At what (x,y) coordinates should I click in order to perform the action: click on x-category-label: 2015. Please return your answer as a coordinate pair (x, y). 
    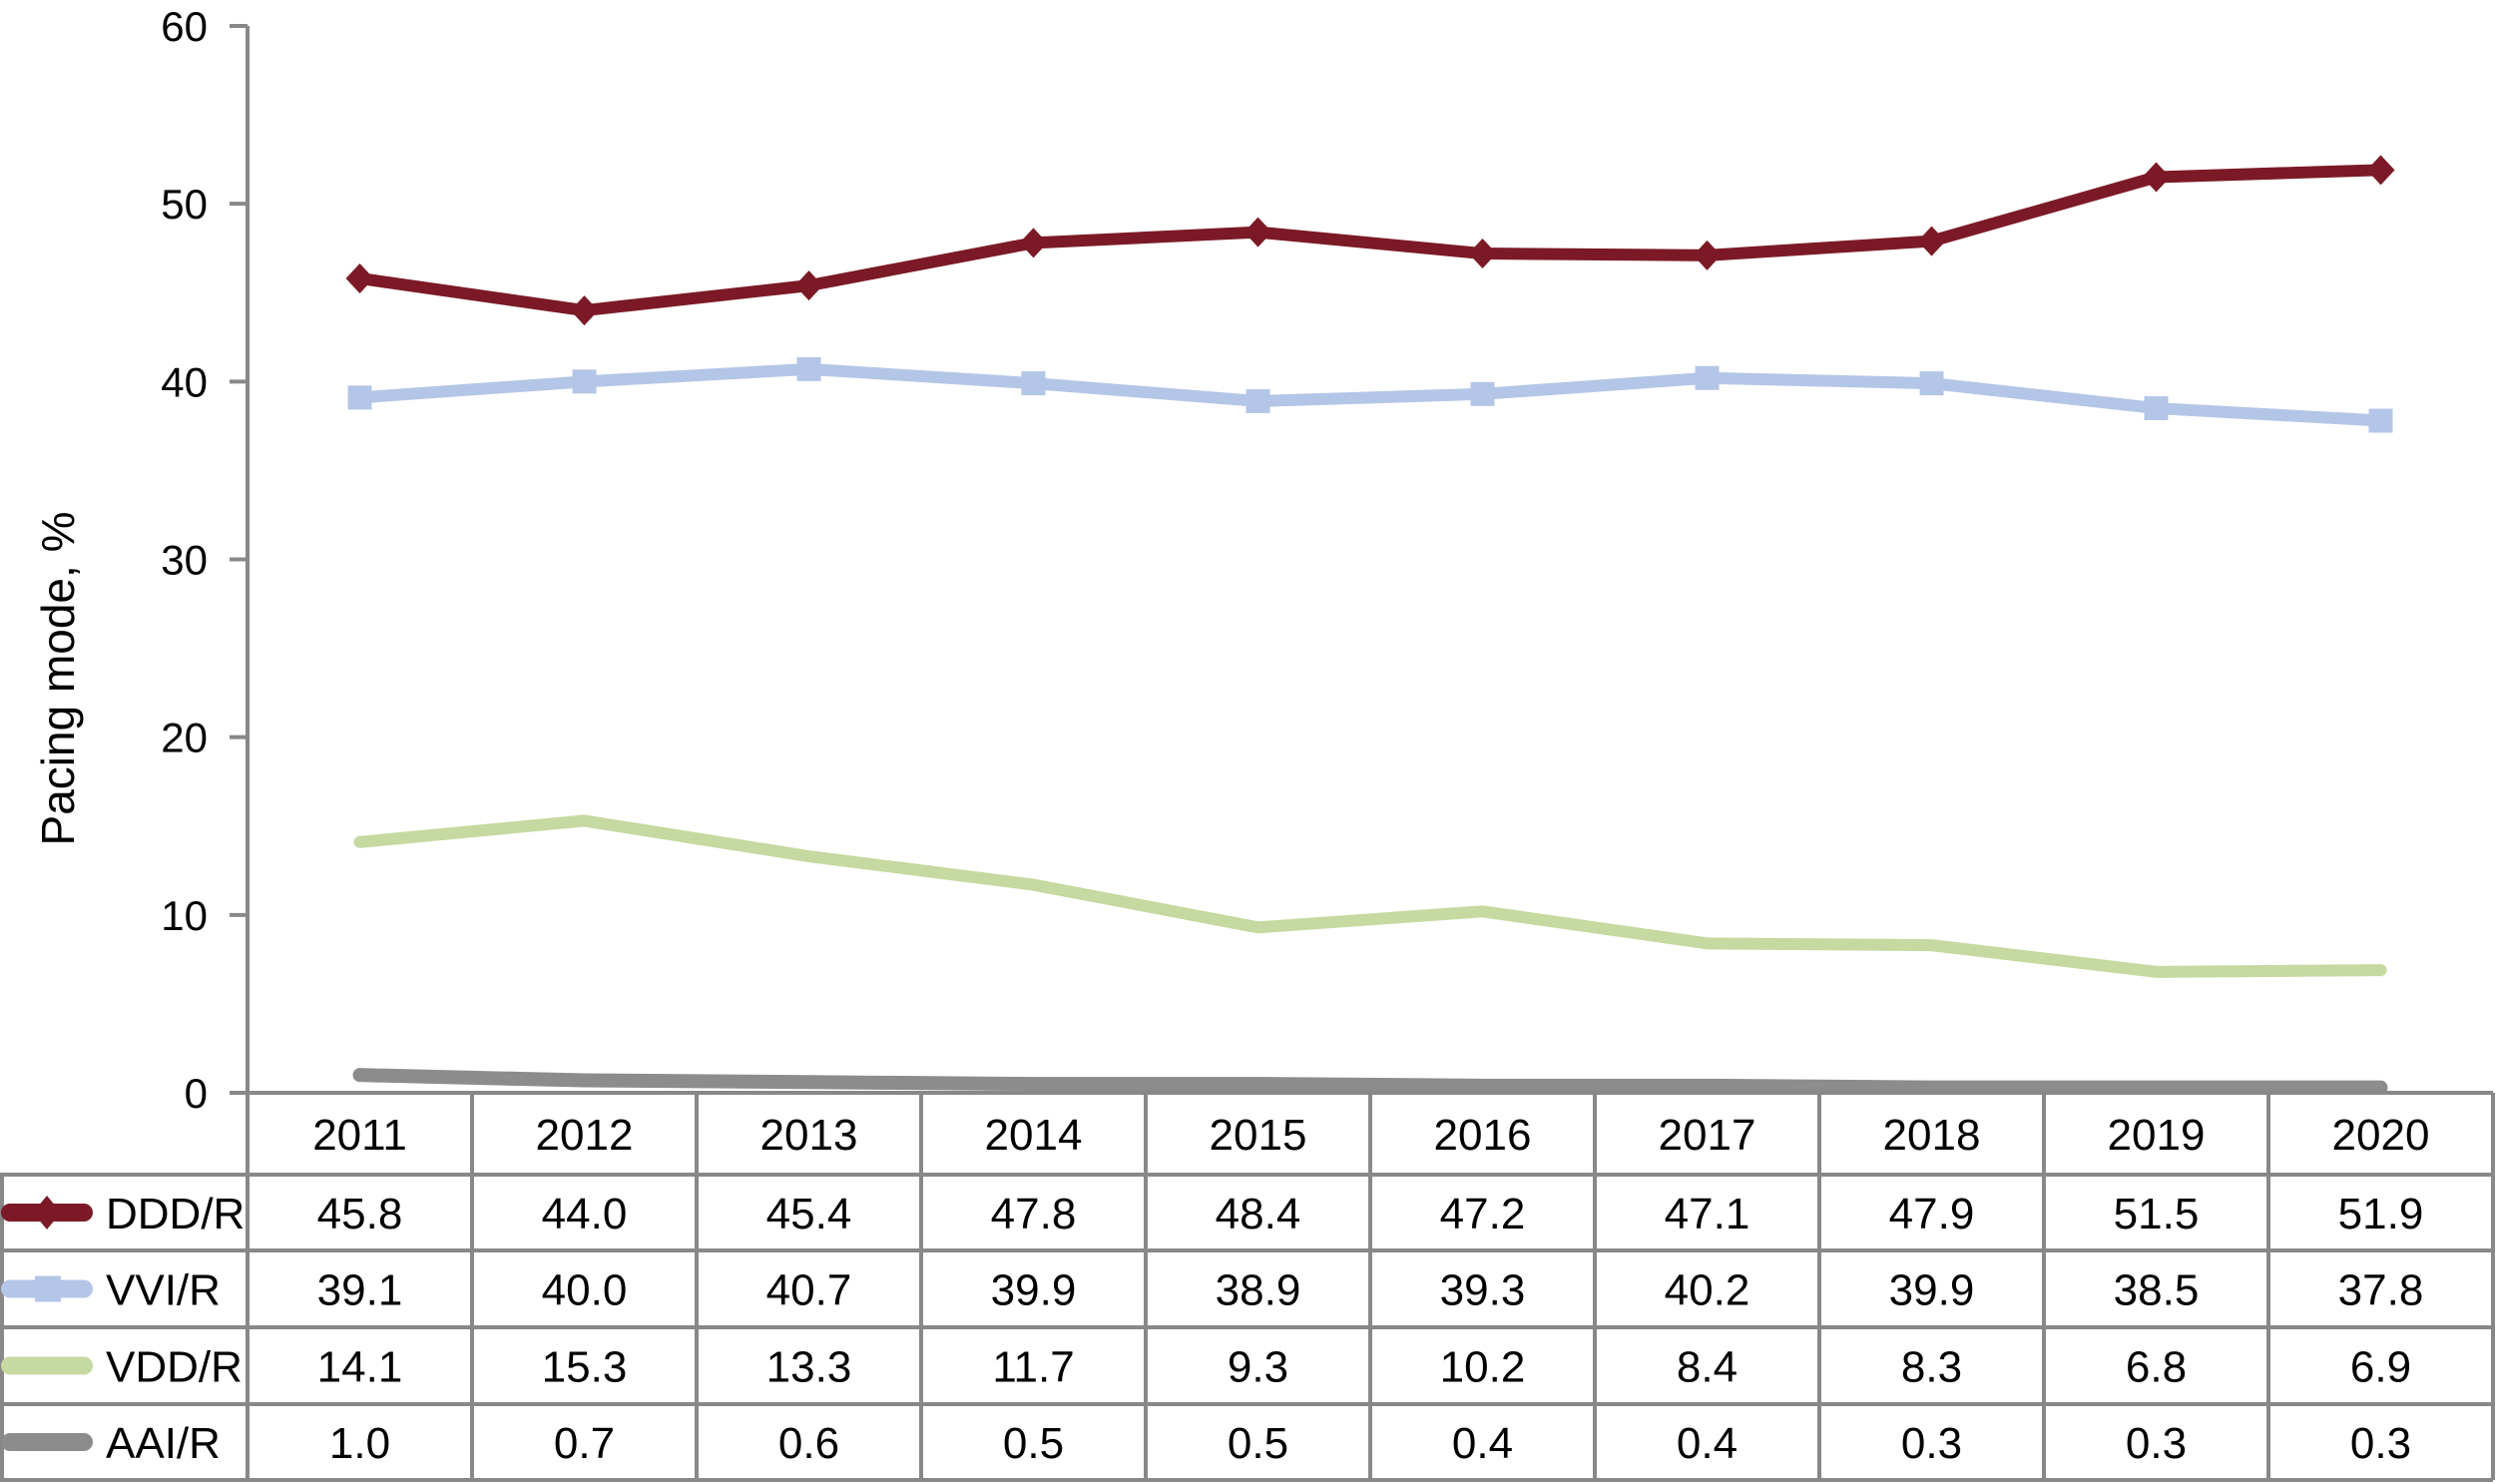
    Looking at the image, I should click on (1258, 1135).